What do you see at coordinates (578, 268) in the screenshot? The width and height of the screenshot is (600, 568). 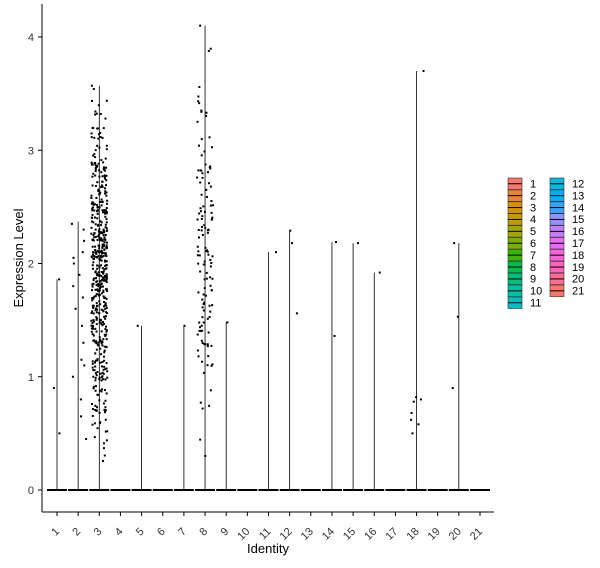 I see `legend-label: 19` at bounding box center [578, 268].